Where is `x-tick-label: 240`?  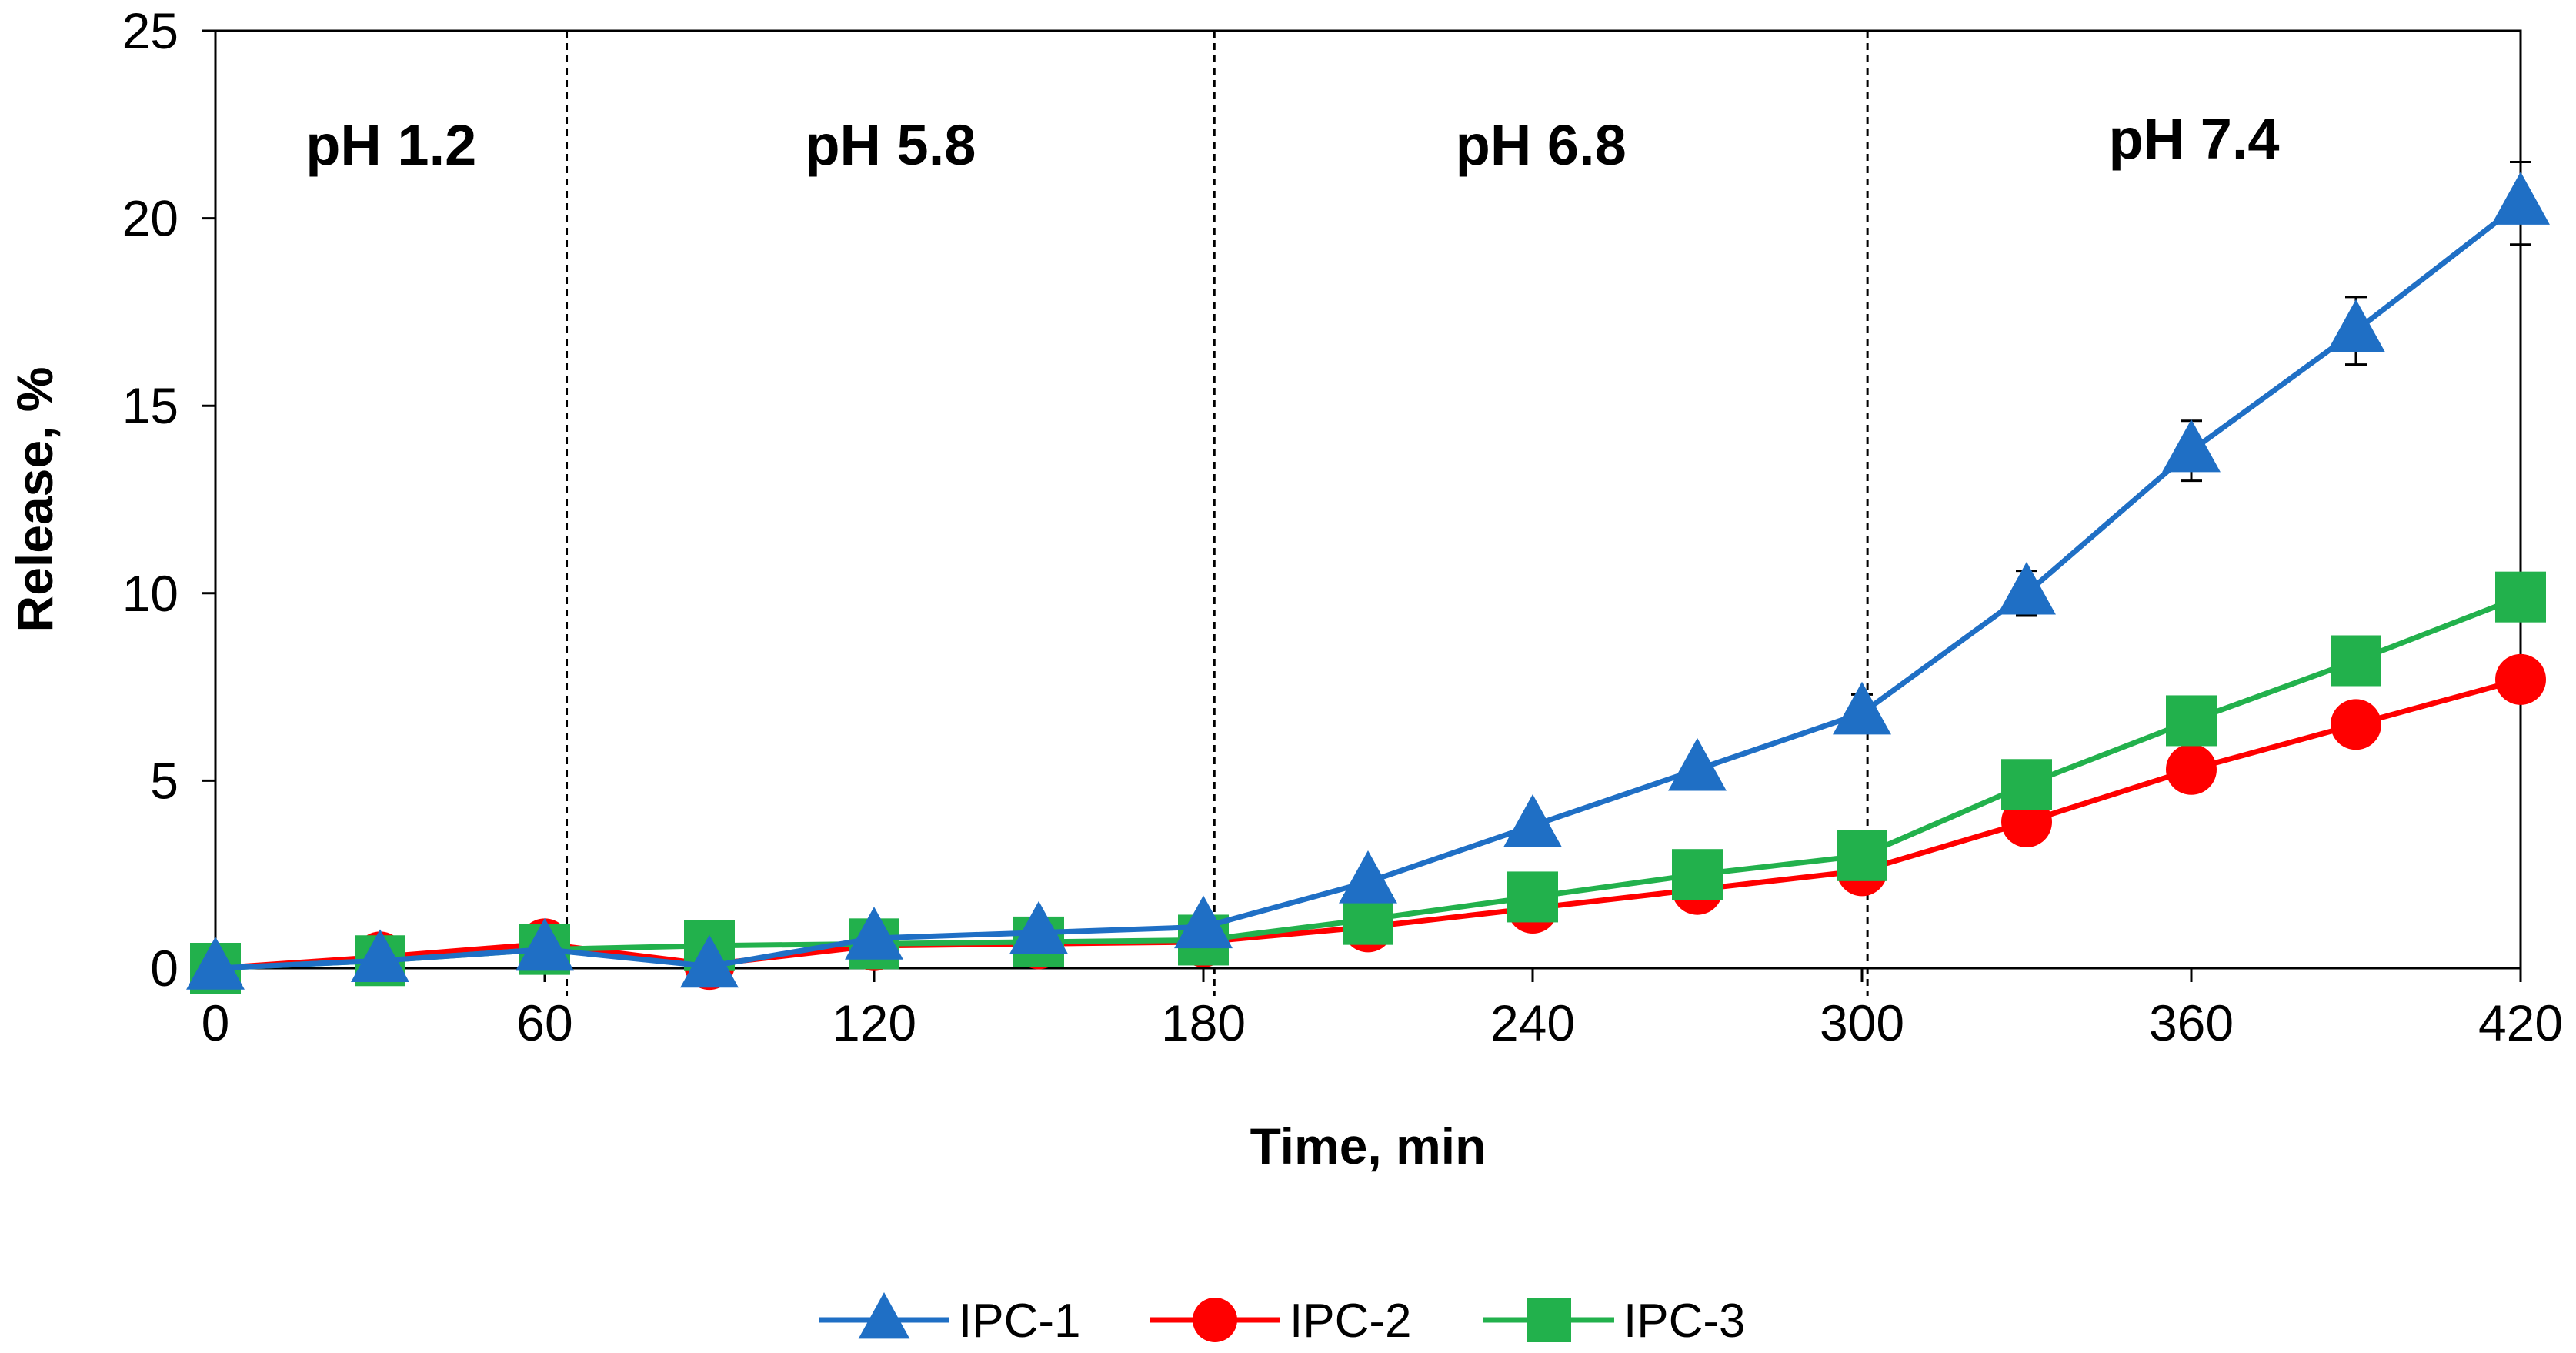 x-tick-label: 240 is located at coordinates (1533, 1022).